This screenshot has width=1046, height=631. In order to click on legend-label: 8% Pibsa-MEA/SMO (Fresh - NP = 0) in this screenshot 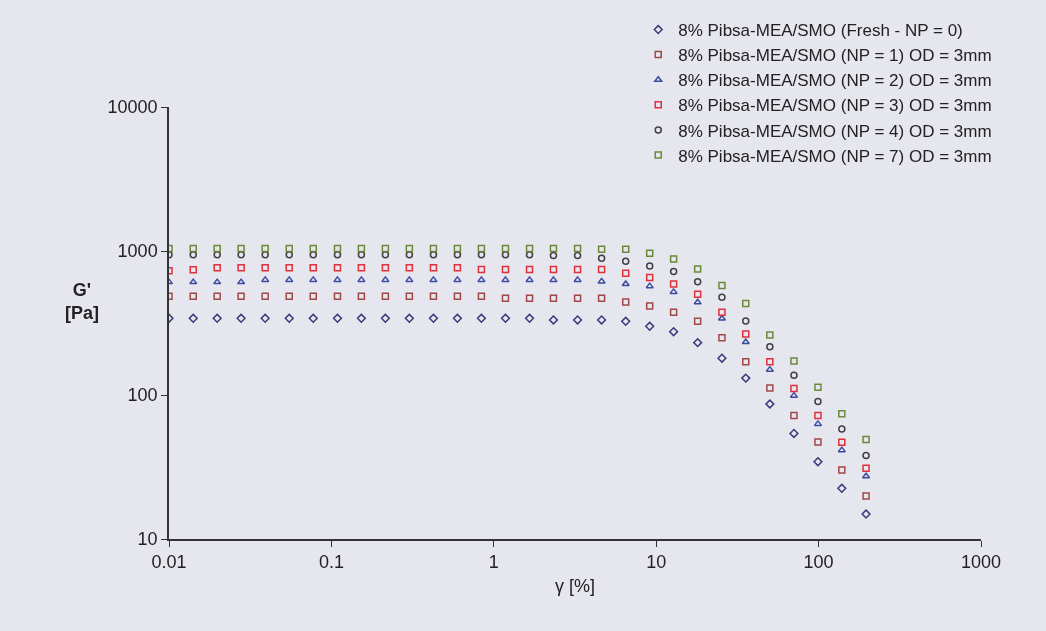, I will do `click(820, 31)`.